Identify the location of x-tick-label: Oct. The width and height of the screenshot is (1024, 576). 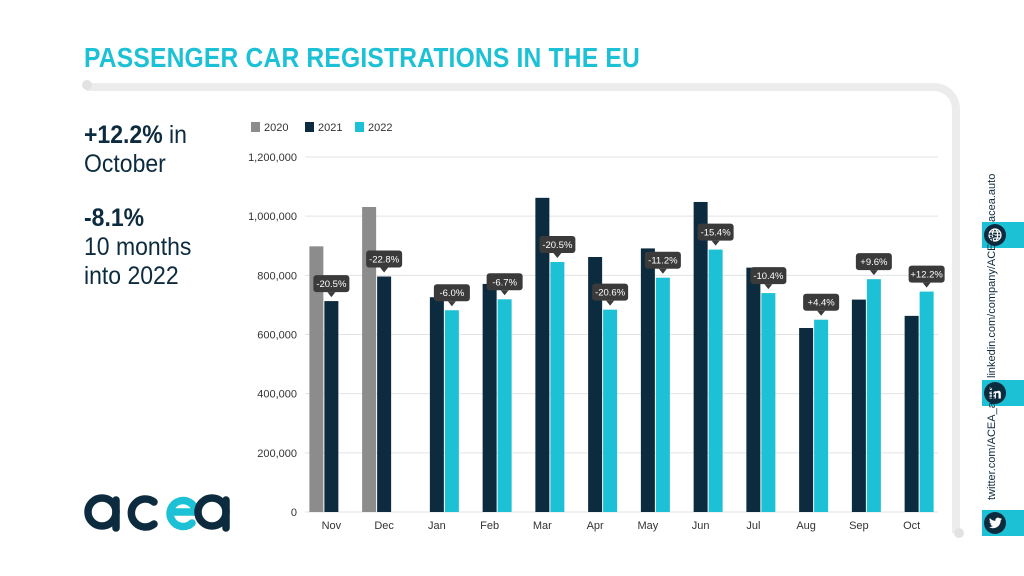
(911, 526).